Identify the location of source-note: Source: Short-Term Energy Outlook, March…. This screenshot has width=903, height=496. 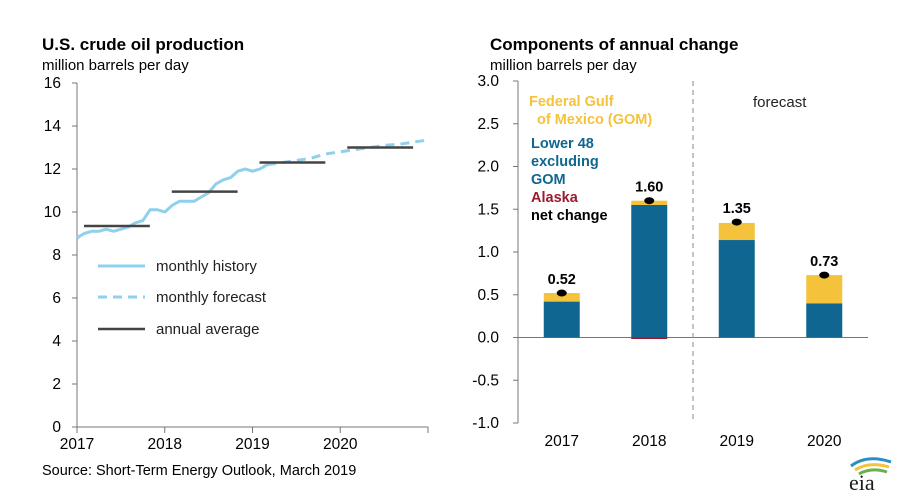
(199, 471).